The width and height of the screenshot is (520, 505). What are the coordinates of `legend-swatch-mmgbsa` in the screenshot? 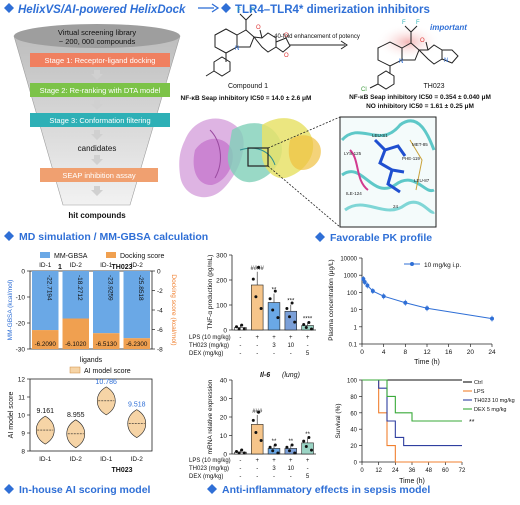 It's located at (45, 255).